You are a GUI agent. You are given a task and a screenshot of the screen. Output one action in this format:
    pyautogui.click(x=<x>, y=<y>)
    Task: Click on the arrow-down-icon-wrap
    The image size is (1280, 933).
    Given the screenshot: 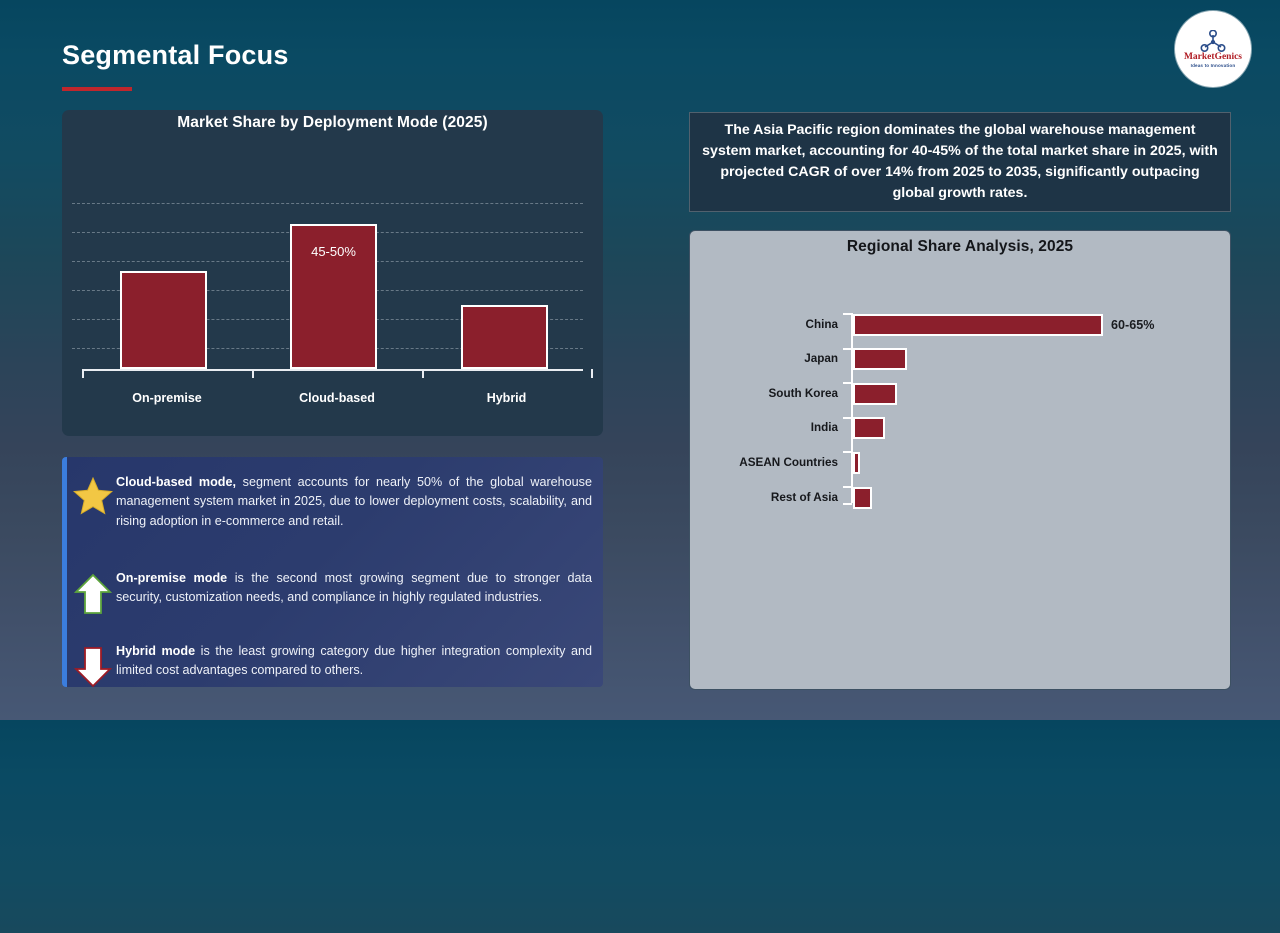 What is the action you would take?
    pyautogui.click(x=93, y=665)
    